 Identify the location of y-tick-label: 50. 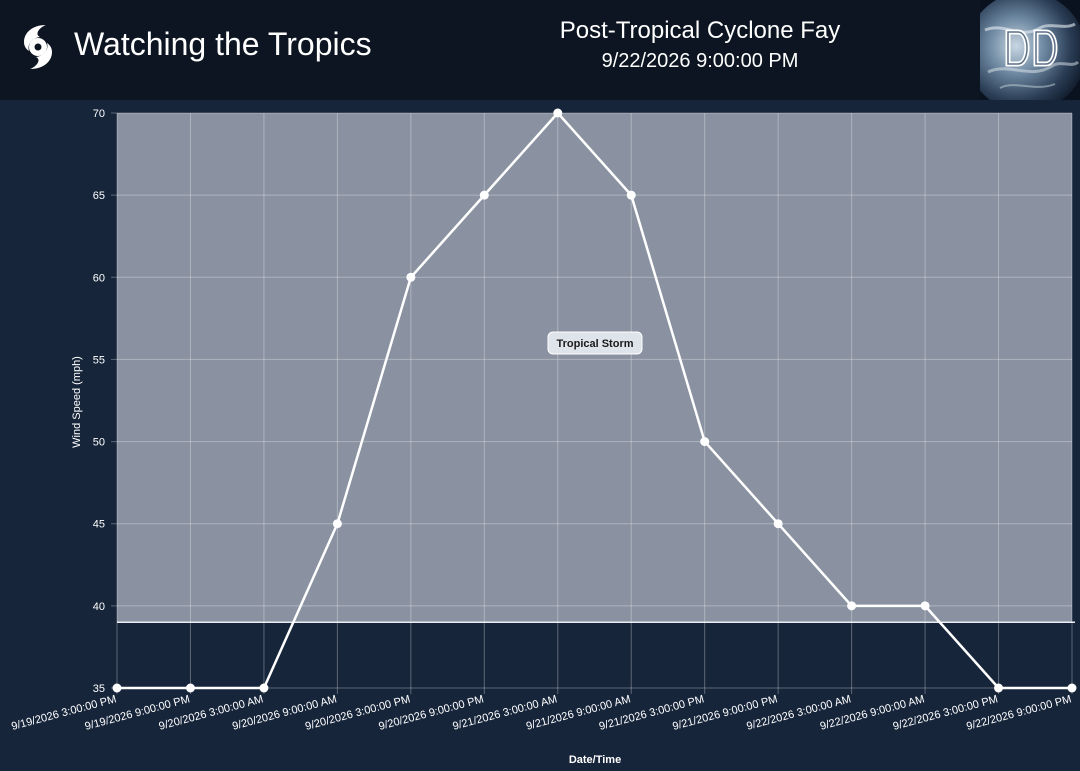
(99, 443).